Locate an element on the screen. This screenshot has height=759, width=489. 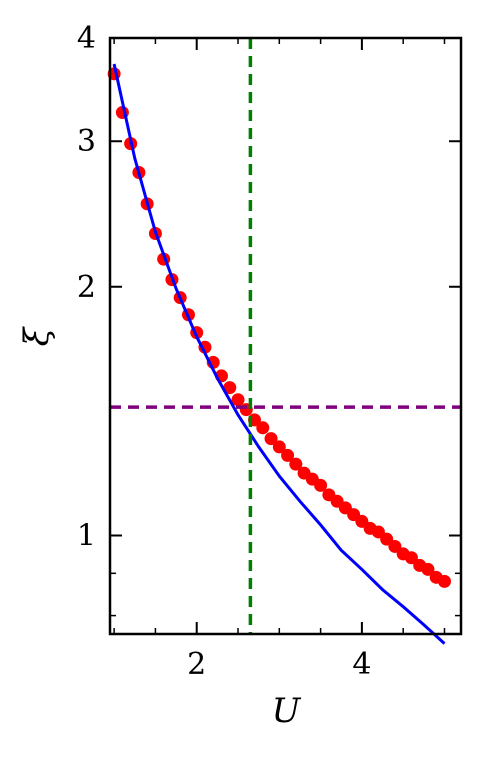
x-axis-label: U is located at coordinates (287, 711).